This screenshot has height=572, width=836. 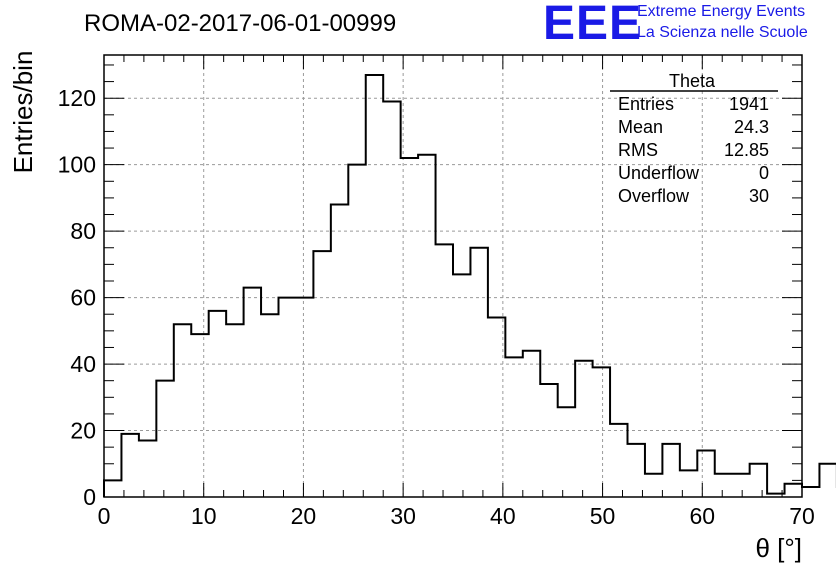 What do you see at coordinates (603, 516) in the screenshot?
I see `x-tick-label: 50` at bounding box center [603, 516].